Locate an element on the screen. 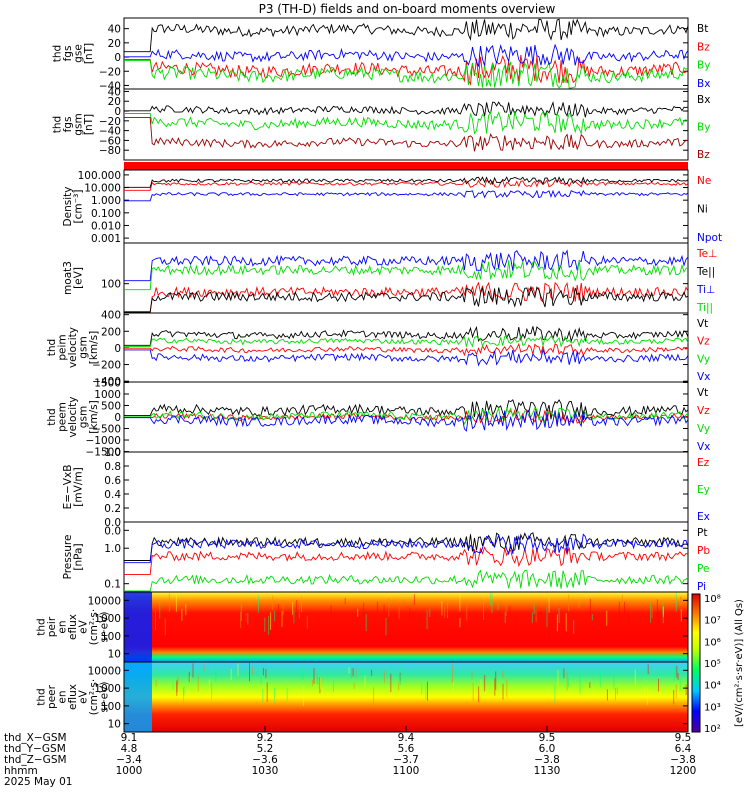 The image size is (750, 800). legend-entry: Bx is located at coordinates (703, 100).